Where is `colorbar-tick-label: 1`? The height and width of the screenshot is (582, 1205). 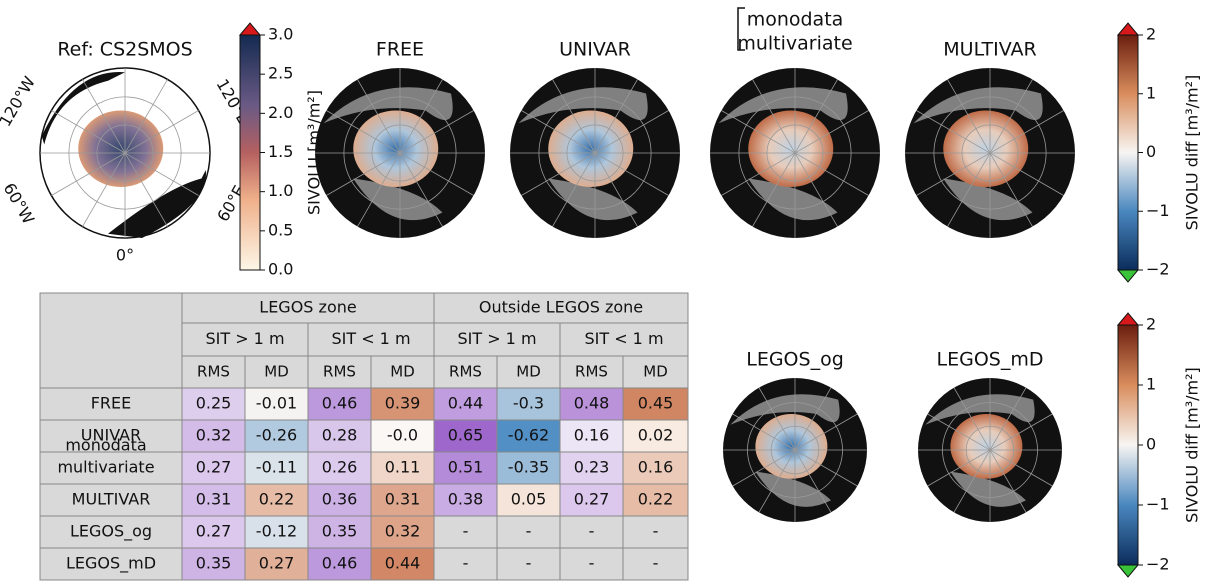 colorbar-tick-label: 1 is located at coordinates (1151, 384).